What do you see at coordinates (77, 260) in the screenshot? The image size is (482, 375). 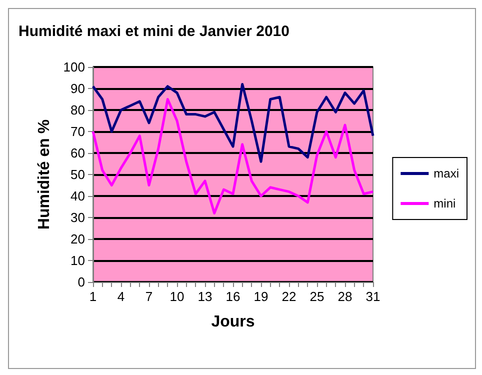 I see `y-tick-label: 10` at bounding box center [77, 260].